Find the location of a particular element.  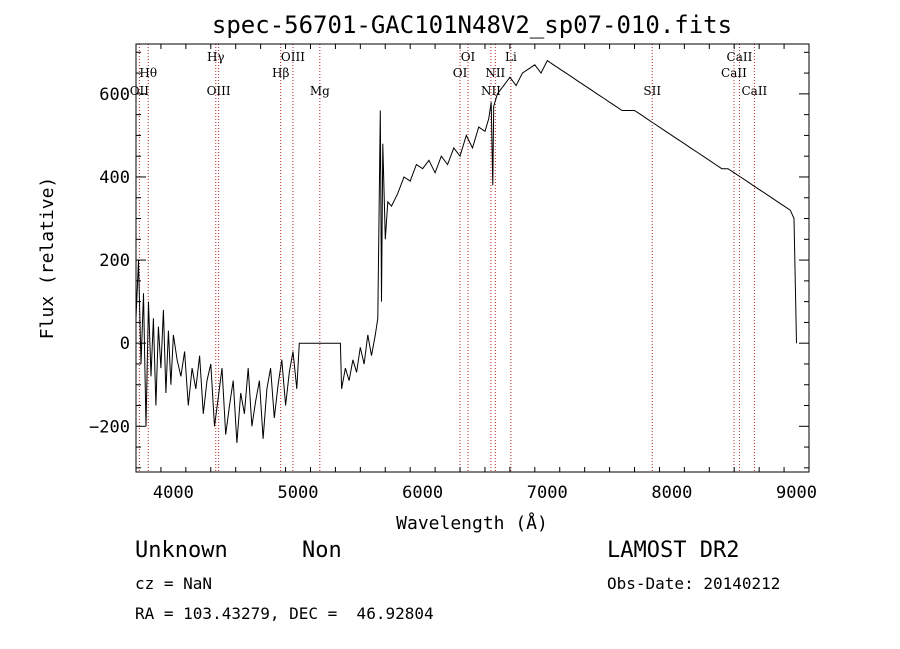

x-tick-label: 9000 is located at coordinates (796, 493).